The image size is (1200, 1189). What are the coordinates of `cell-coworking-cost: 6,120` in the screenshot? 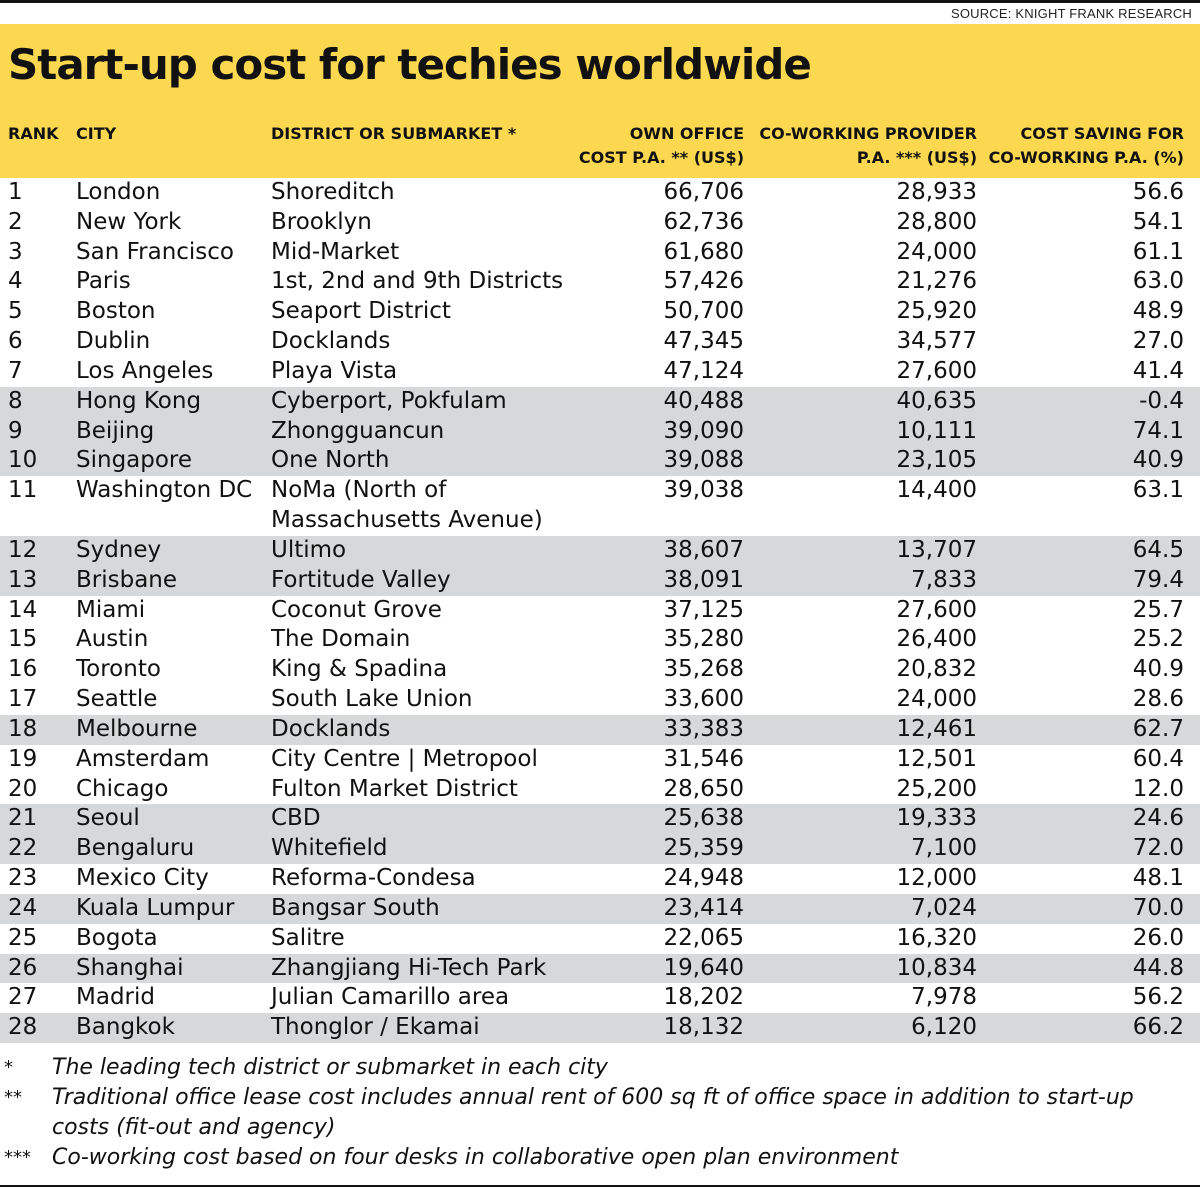 It's located at (944, 1027).